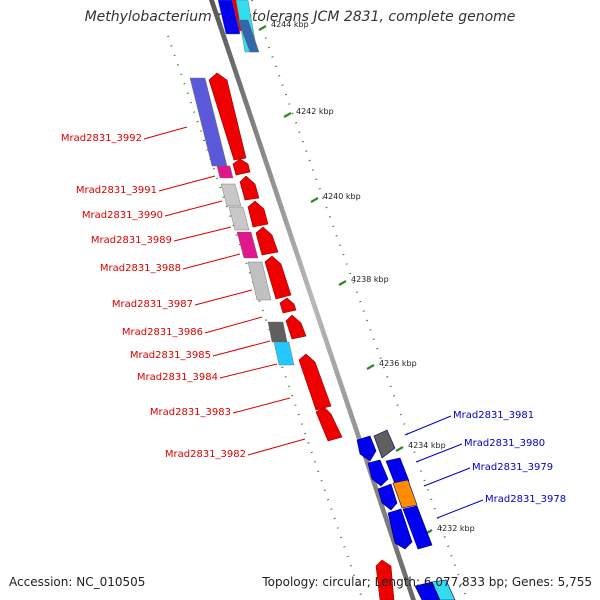 Image resolution: width=600 pixels, height=600 pixels. Describe the element at coordinates (427, 445) in the screenshot. I see `tick-label: 4234 kbp` at that location.